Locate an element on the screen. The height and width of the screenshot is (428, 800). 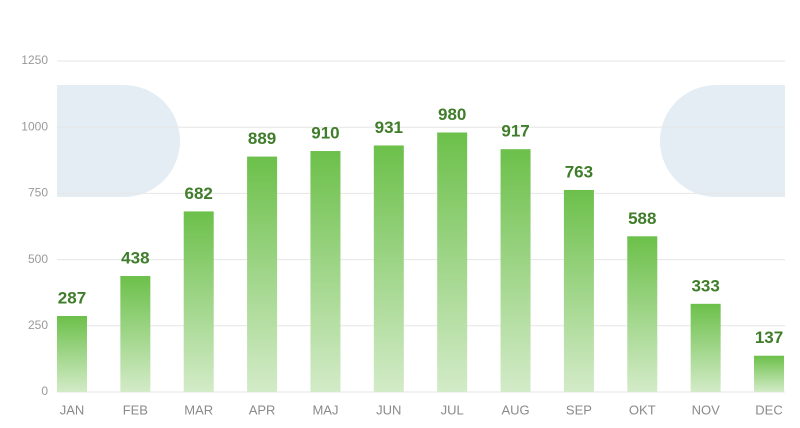
value-label: 931 is located at coordinates (389, 127).